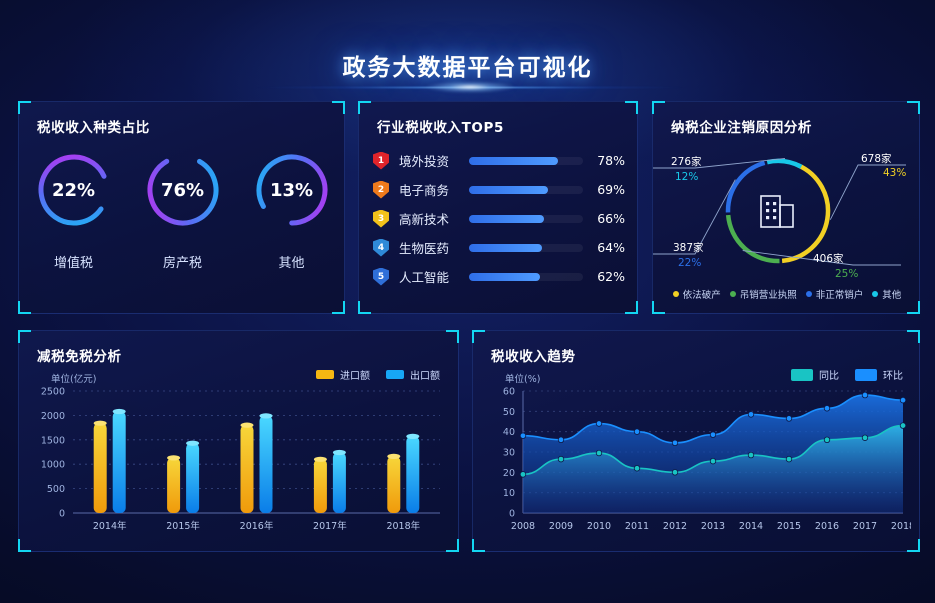  What do you see at coordinates (763, 294) in the screenshot?
I see `legend-item: 吊销营业执照` at bounding box center [763, 294].